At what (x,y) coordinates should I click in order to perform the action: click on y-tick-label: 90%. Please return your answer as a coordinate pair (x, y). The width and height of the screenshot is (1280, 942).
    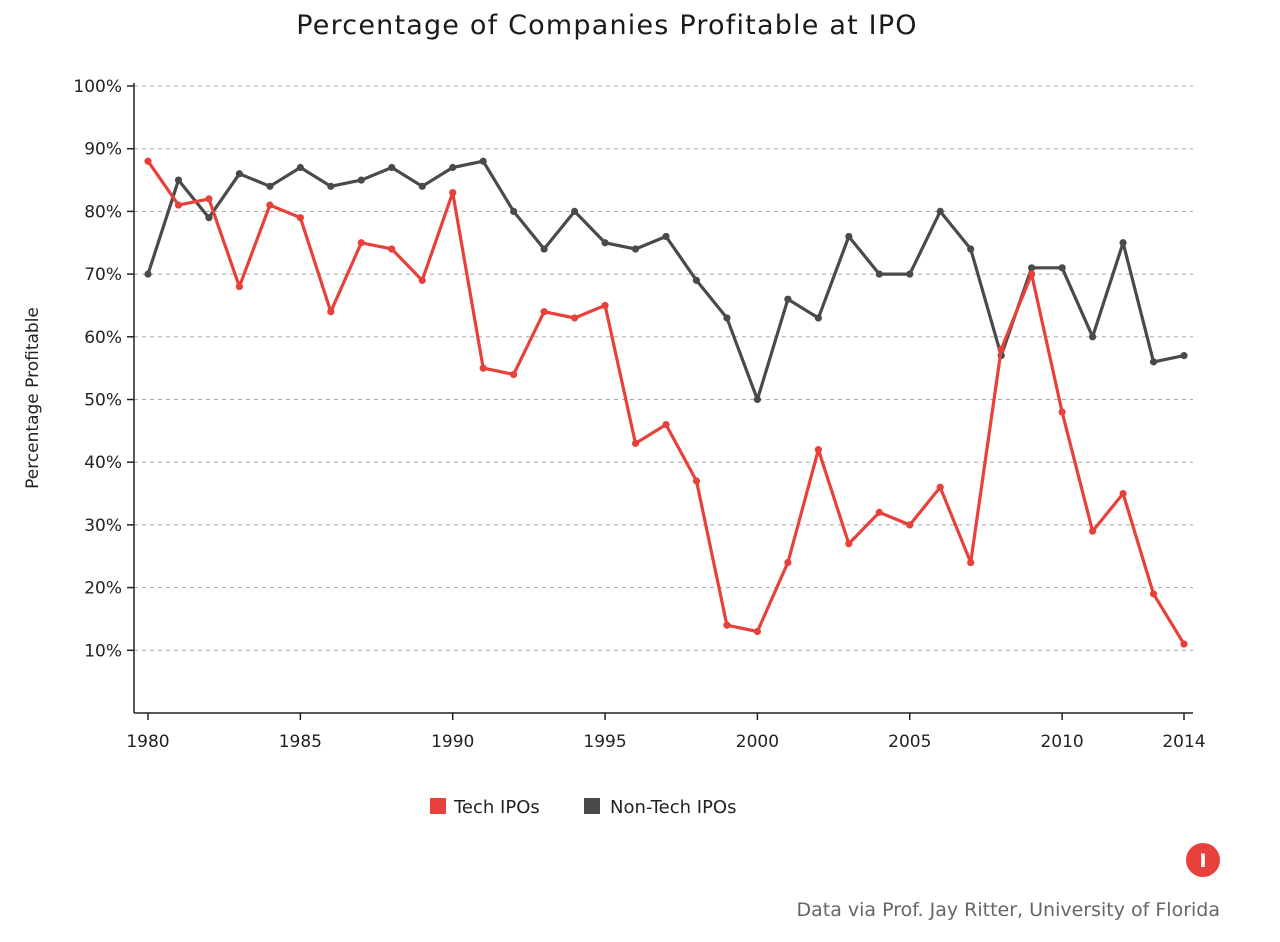
    Looking at the image, I should click on (103, 150).